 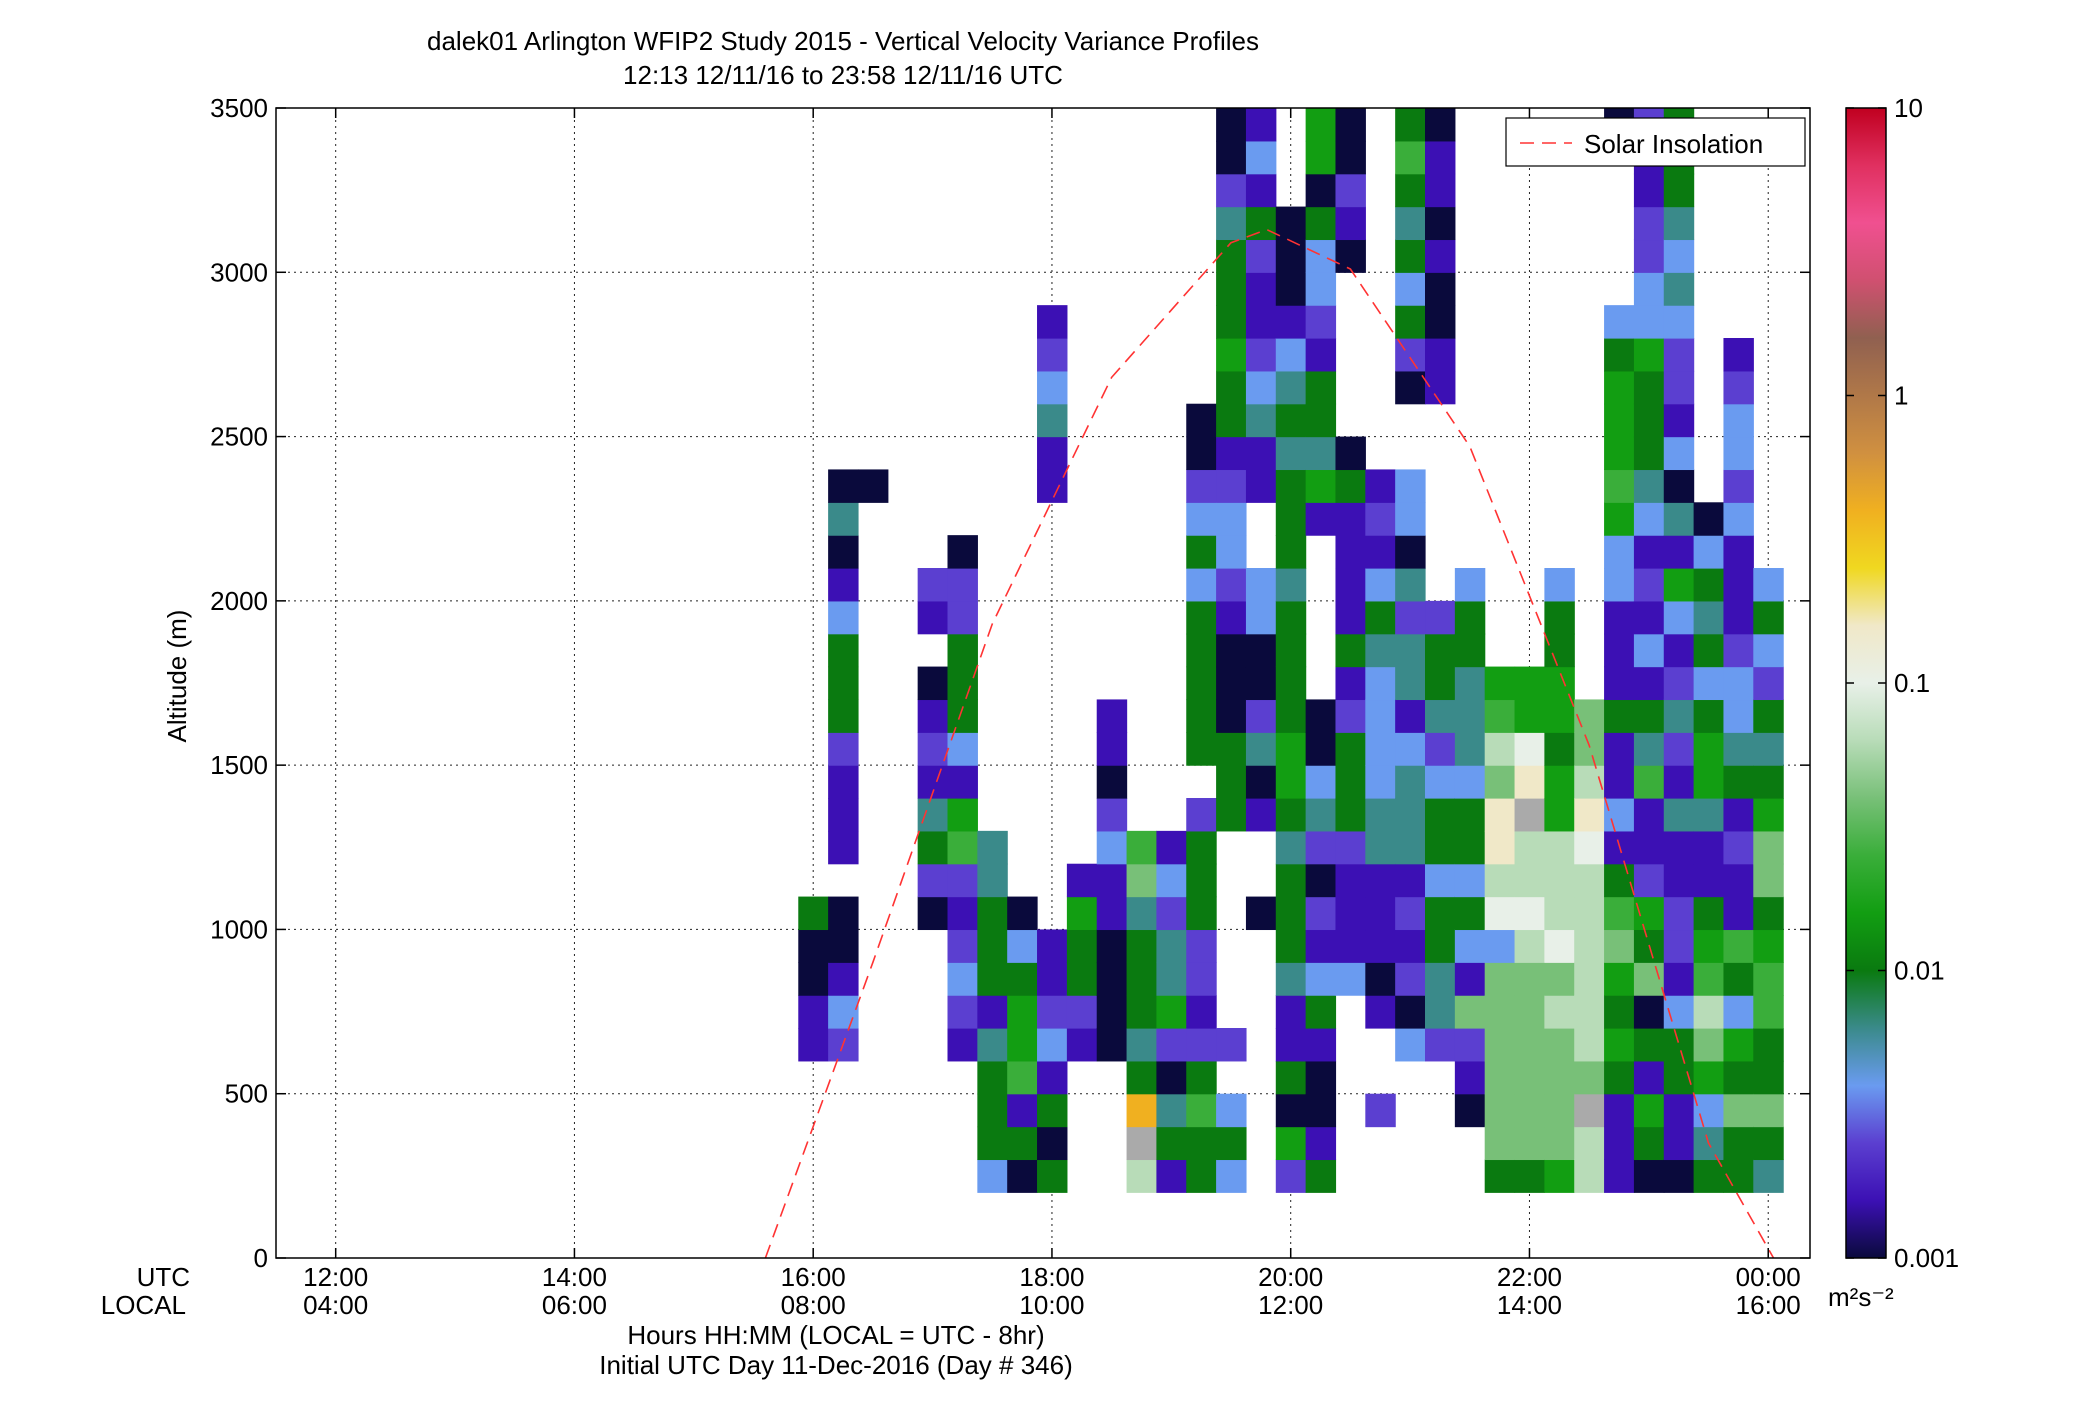 I want to click on x-tick-label-local: 16:00, so click(x=1768, y=1305).